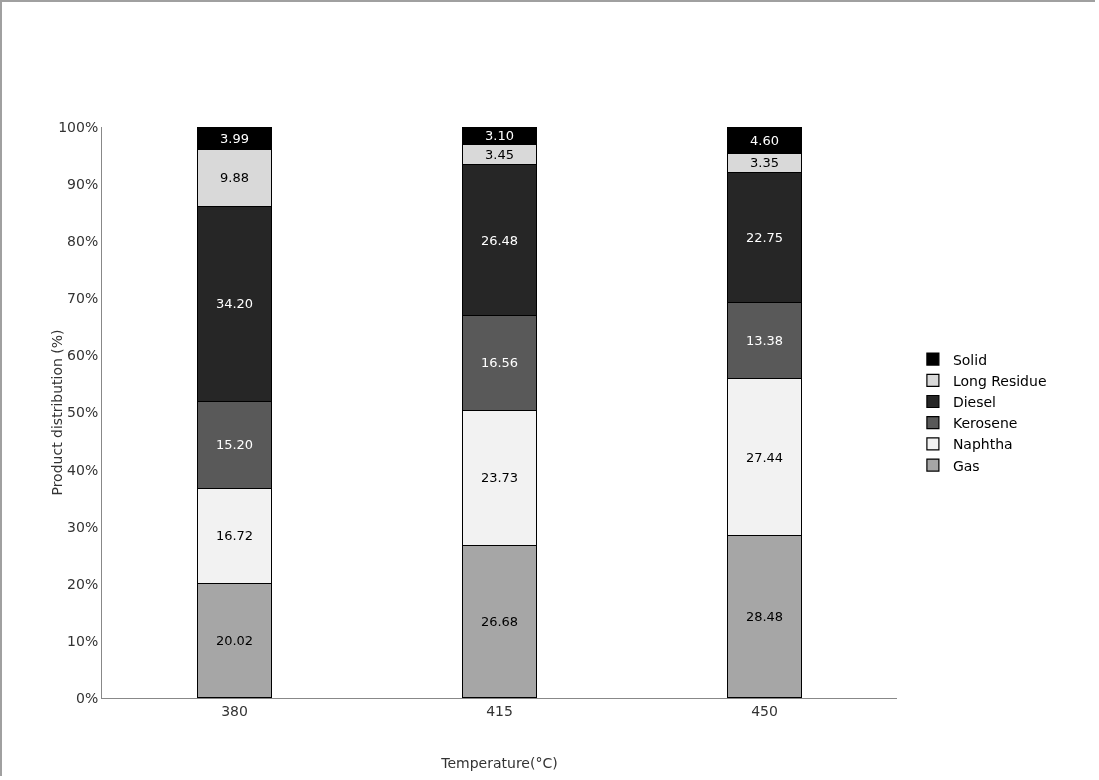  I want to click on data-label: 27.44, so click(764, 457).